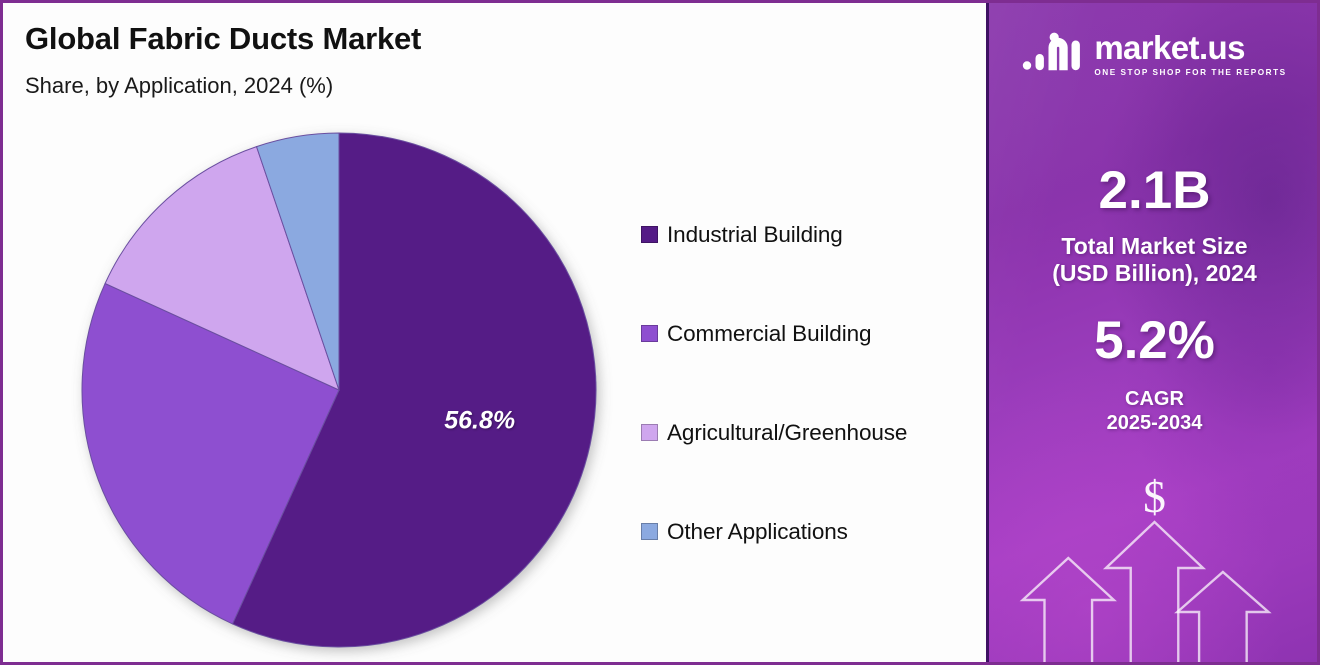 The width and height of the screenshot is (1320, 665). I want to click on legend-label-commercial-building: Commercial Building, so click(769, 333).